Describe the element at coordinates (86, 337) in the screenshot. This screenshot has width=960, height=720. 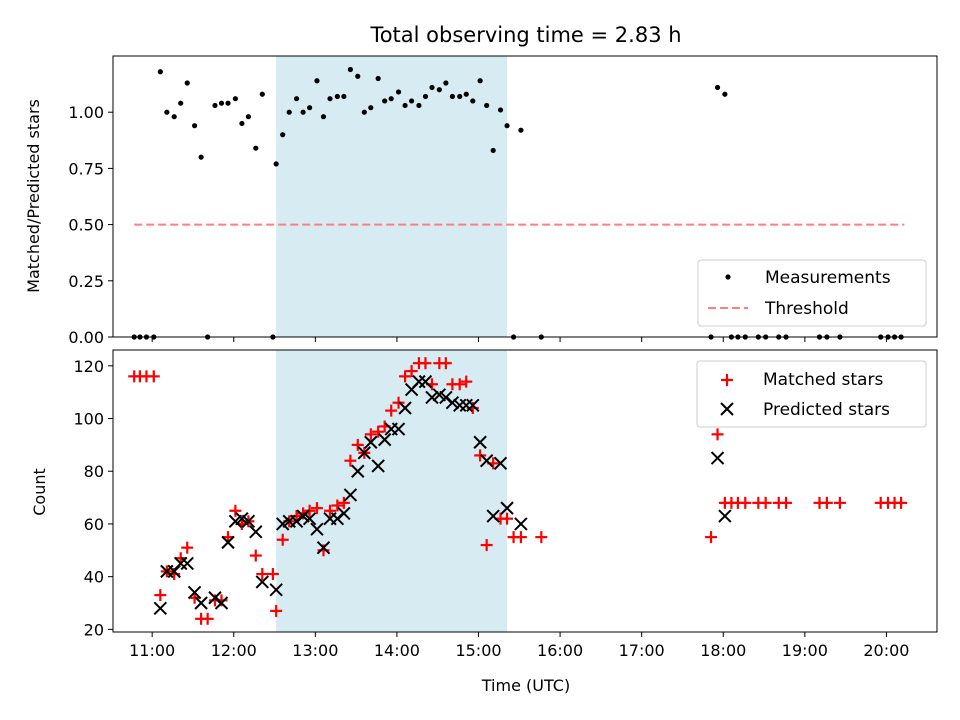
I see `y-tick-label: 0.00` at that location.